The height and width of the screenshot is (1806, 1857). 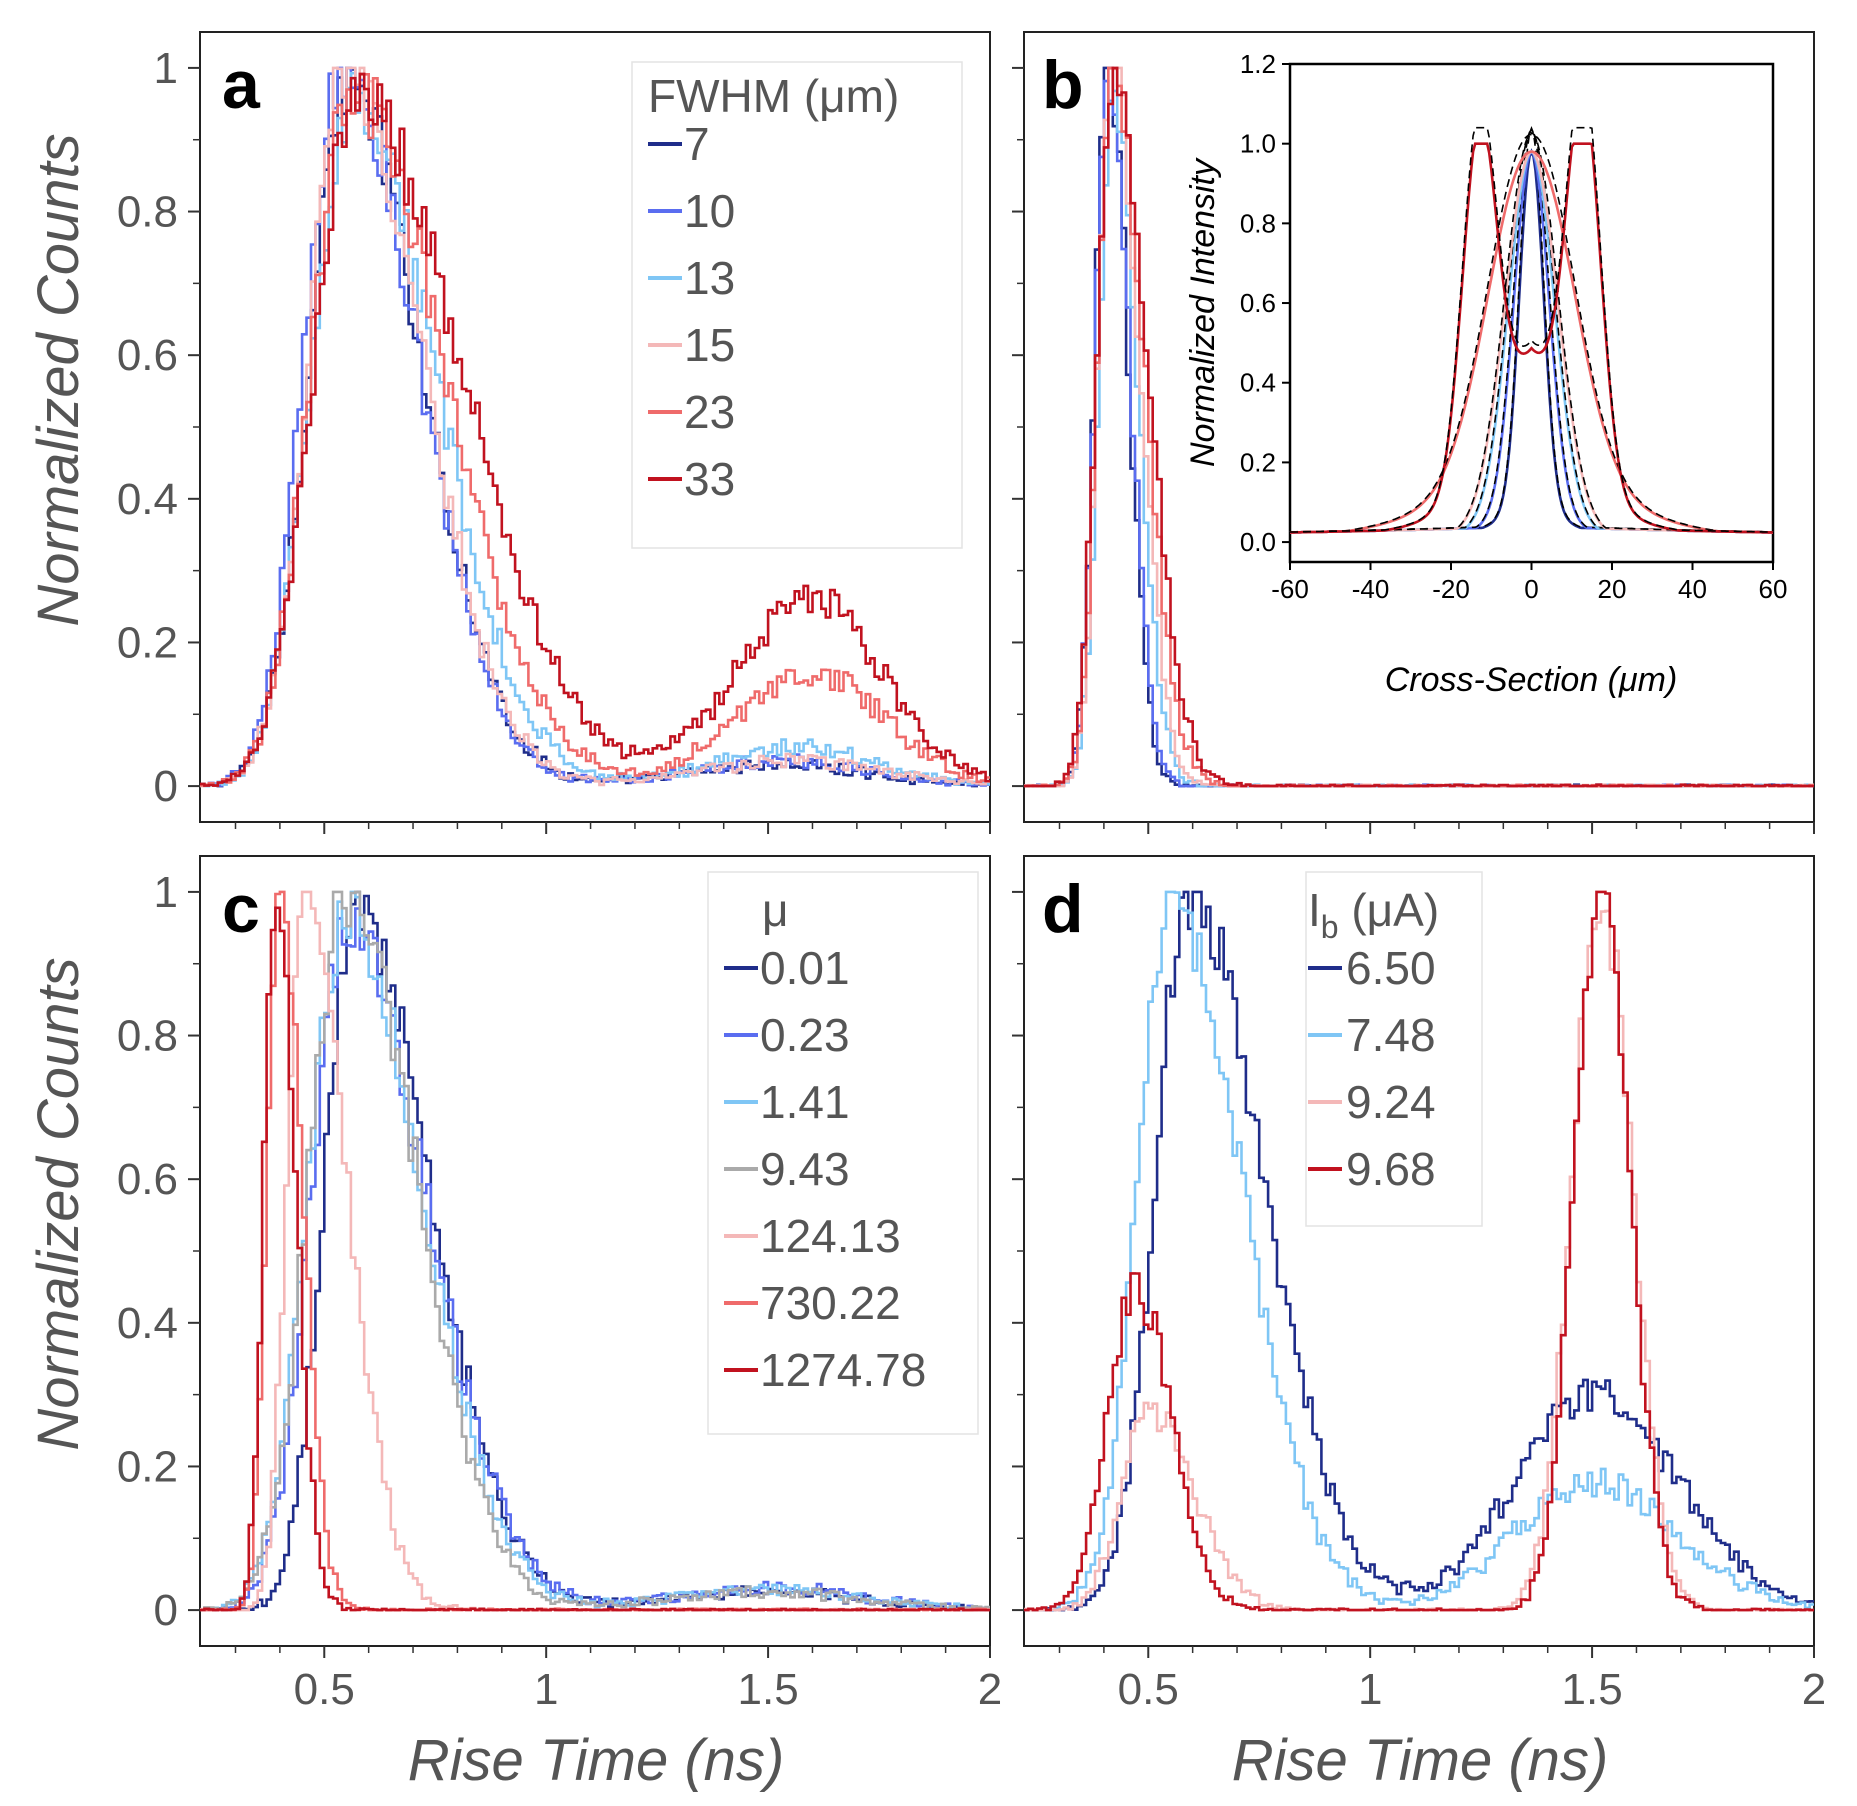 What do you see at coordinates (1063, 85) in the screenshot?
I see `panel-letter: b` at bounding box center [1063, 85].